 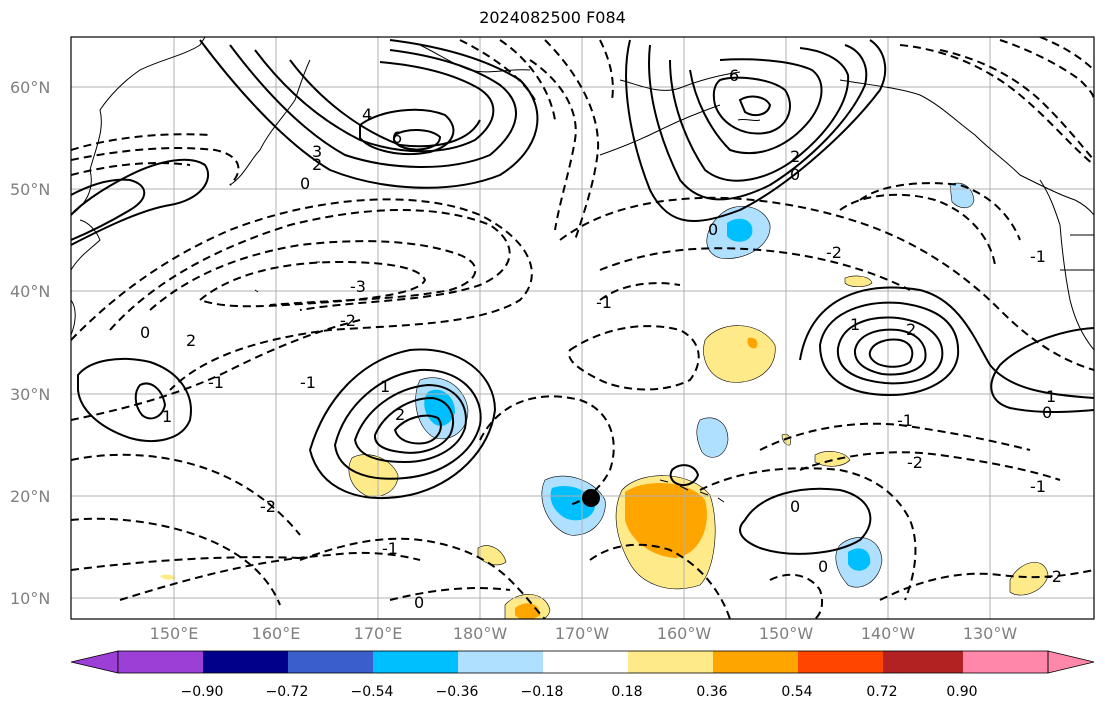 What do you see at coordinates (317, 151) in the screenshot?
I see `contour-label: 3` at bounding box center [317, 151].